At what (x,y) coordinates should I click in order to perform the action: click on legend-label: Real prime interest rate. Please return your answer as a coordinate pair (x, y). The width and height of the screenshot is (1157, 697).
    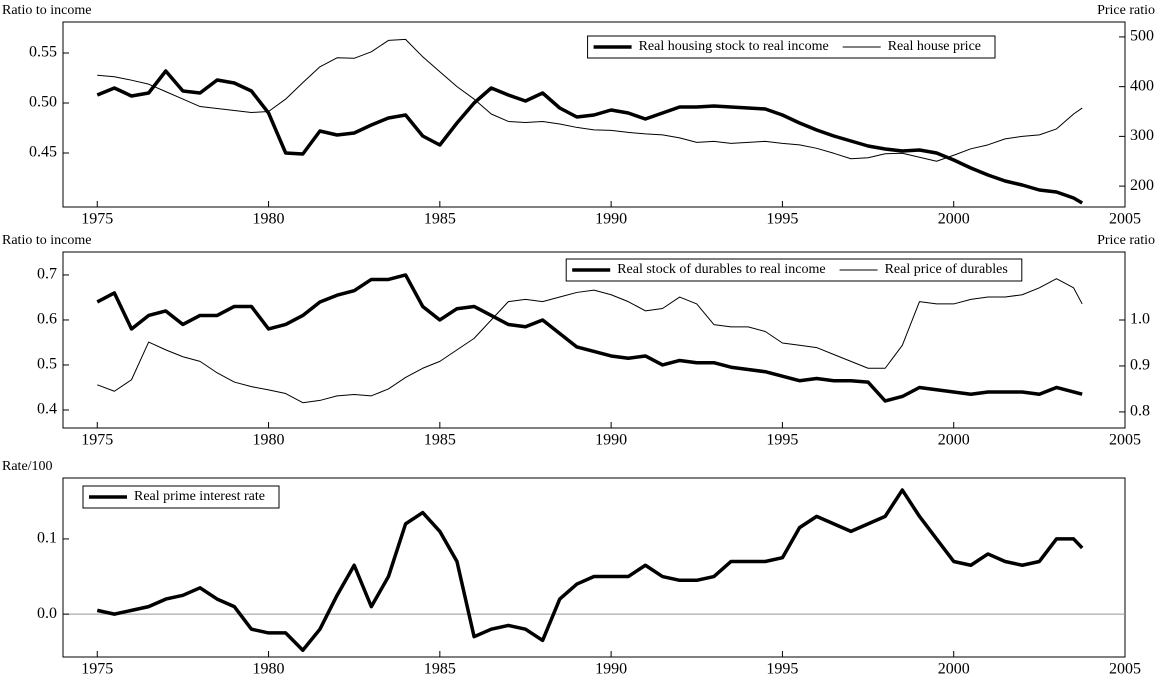
    Looking at the image, I should click on (199, 496).